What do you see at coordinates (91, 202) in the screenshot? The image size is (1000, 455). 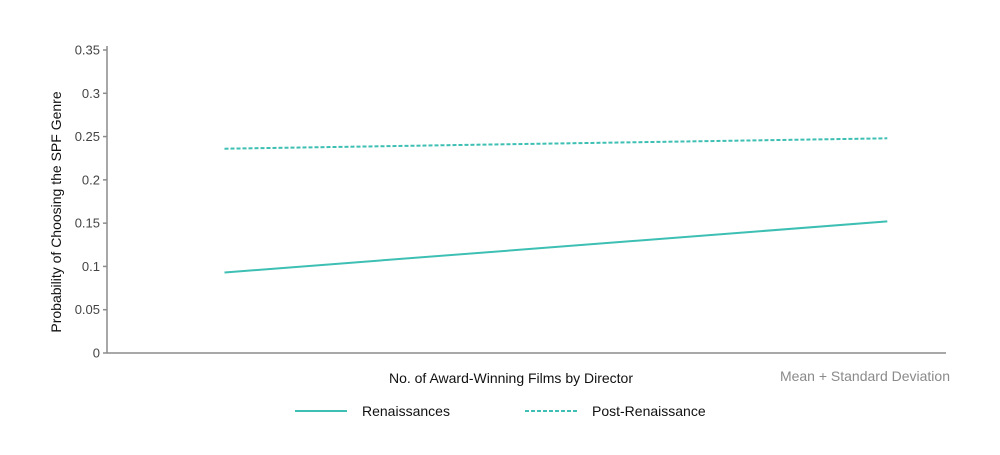 I see `y-axis: 0 0.05 0.1 0.15 0.2 0.25 0.3 0.35` at bounding box center [91, 202].